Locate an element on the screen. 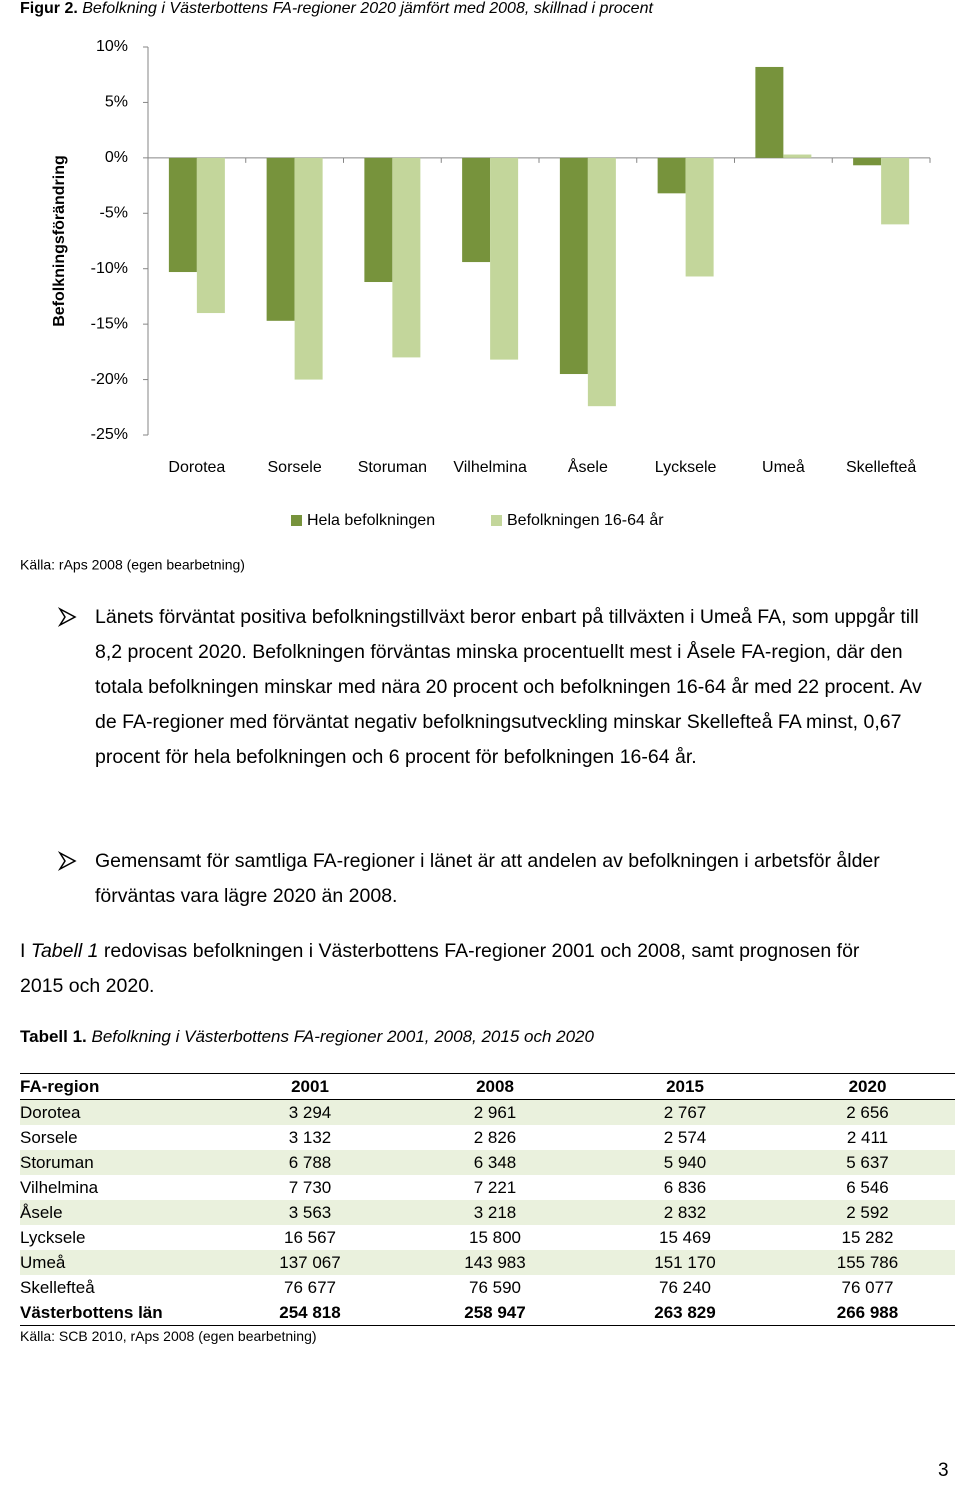 Image resolution: width=960 pixels, height=1485 pixels. table-cell: 76 590 is located at coordinates (495, 1287).